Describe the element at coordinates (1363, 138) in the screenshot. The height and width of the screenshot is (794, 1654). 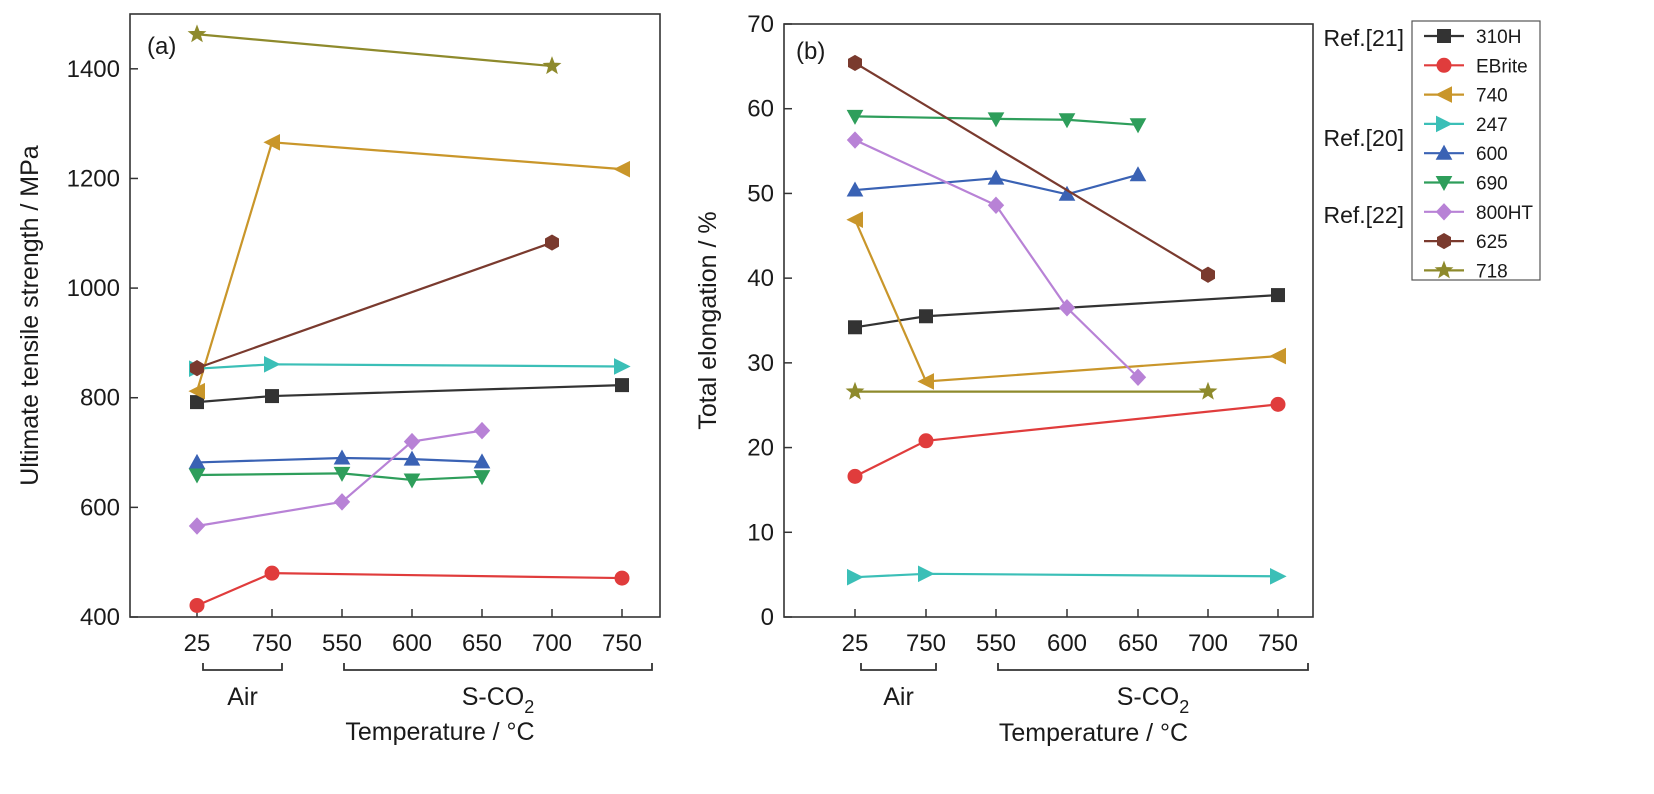
I see `reference-label: Ref.[20]` at that location.